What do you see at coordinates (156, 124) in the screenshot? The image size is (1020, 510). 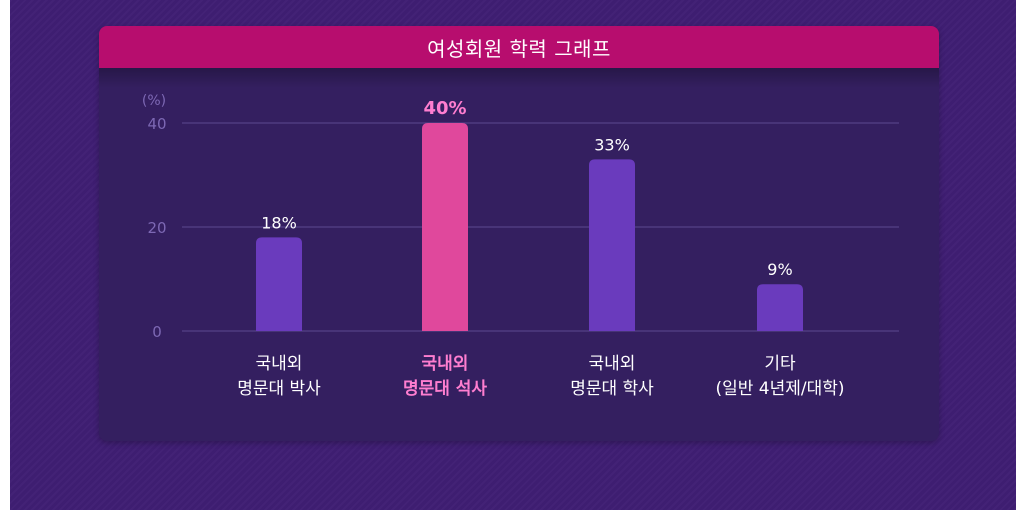 I see `y-tick-label: 40` at bounding box center [156, 124].